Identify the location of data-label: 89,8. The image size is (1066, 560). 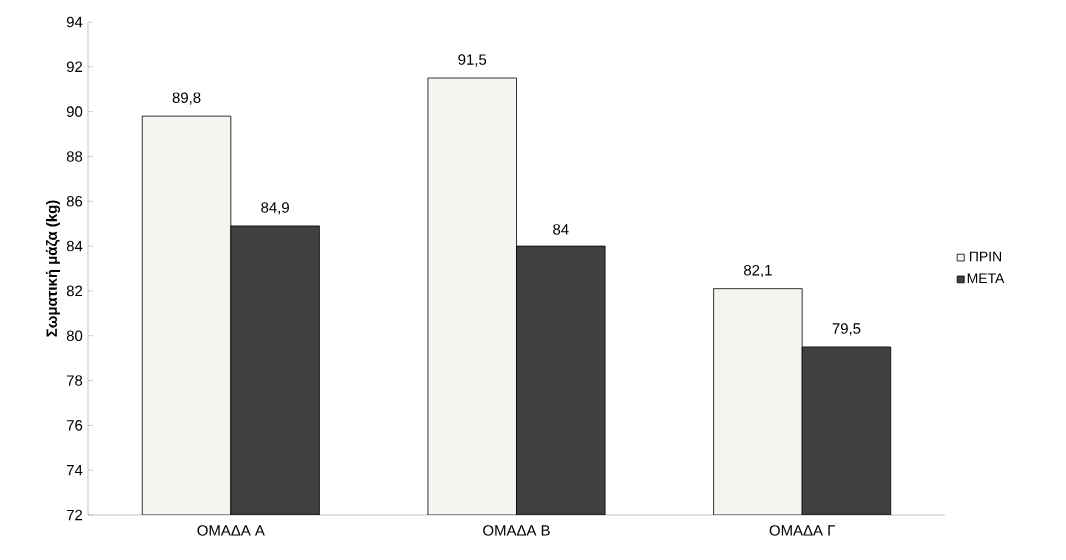
(186, 98).